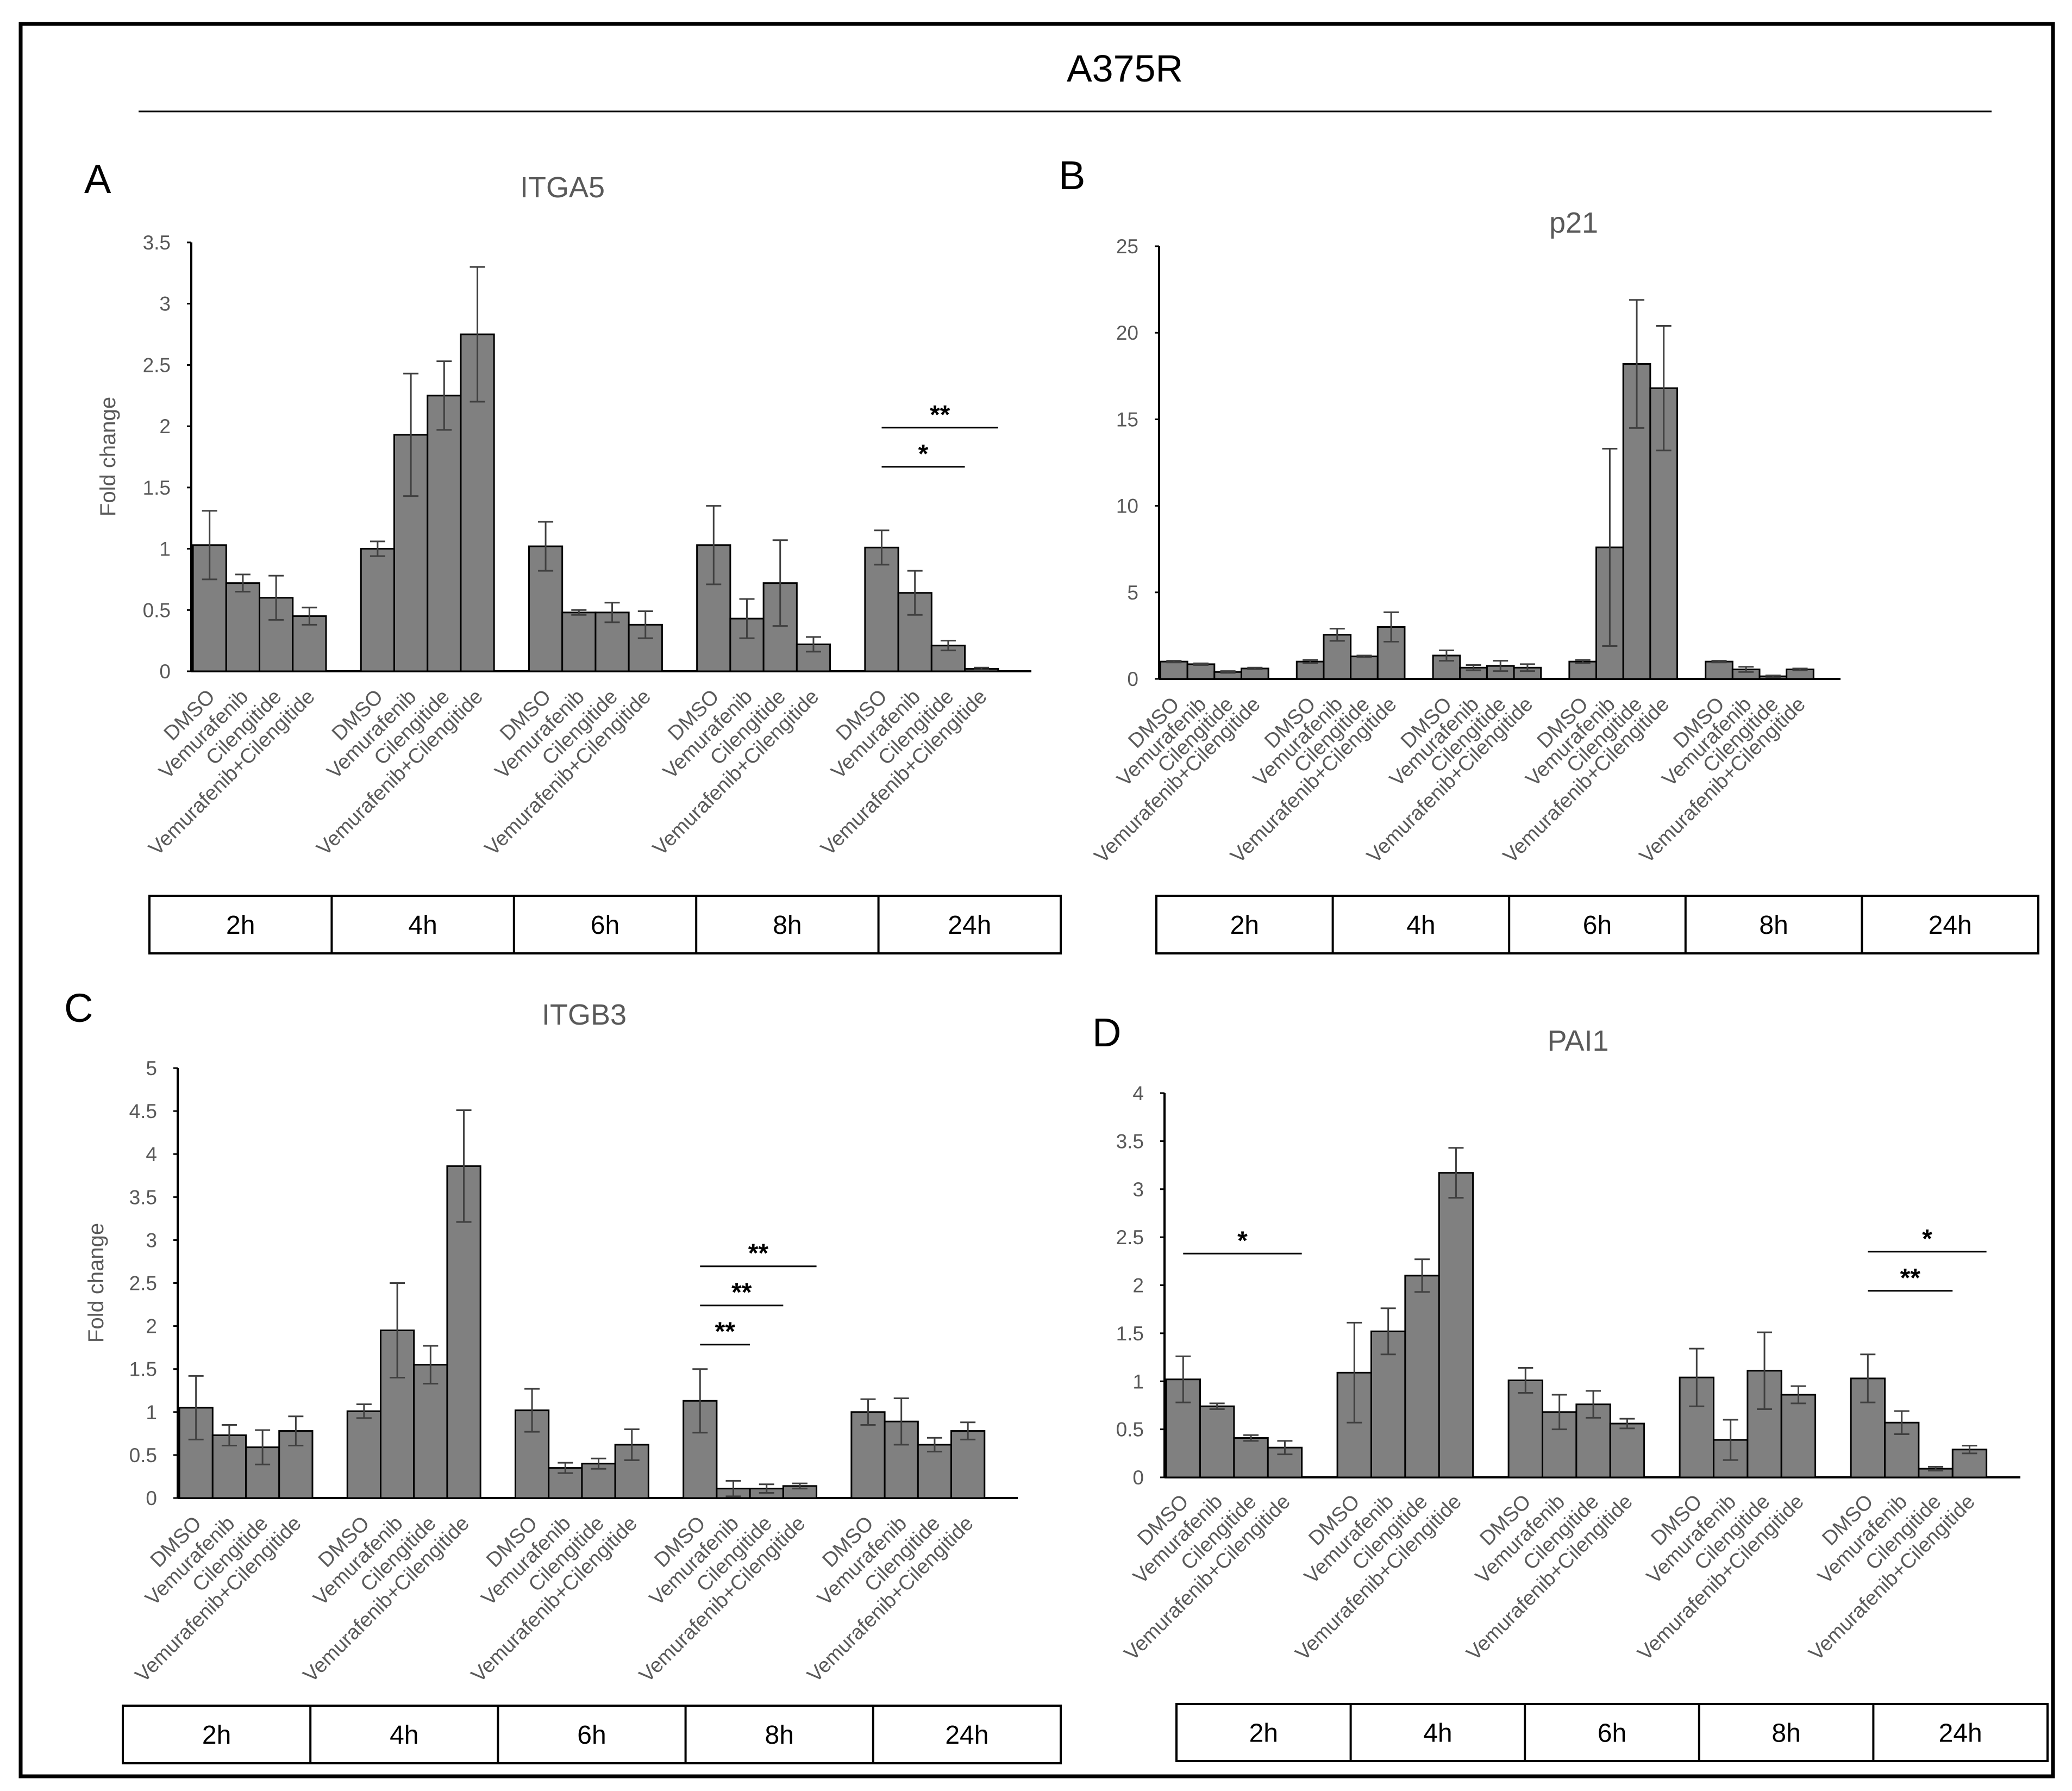 The width and height of the screenshot is (2072, 1791). Describe the element at coordinates (1961, 1733) in the screenshot. I see `panel-d-timepoint-label: 24h` at that location.